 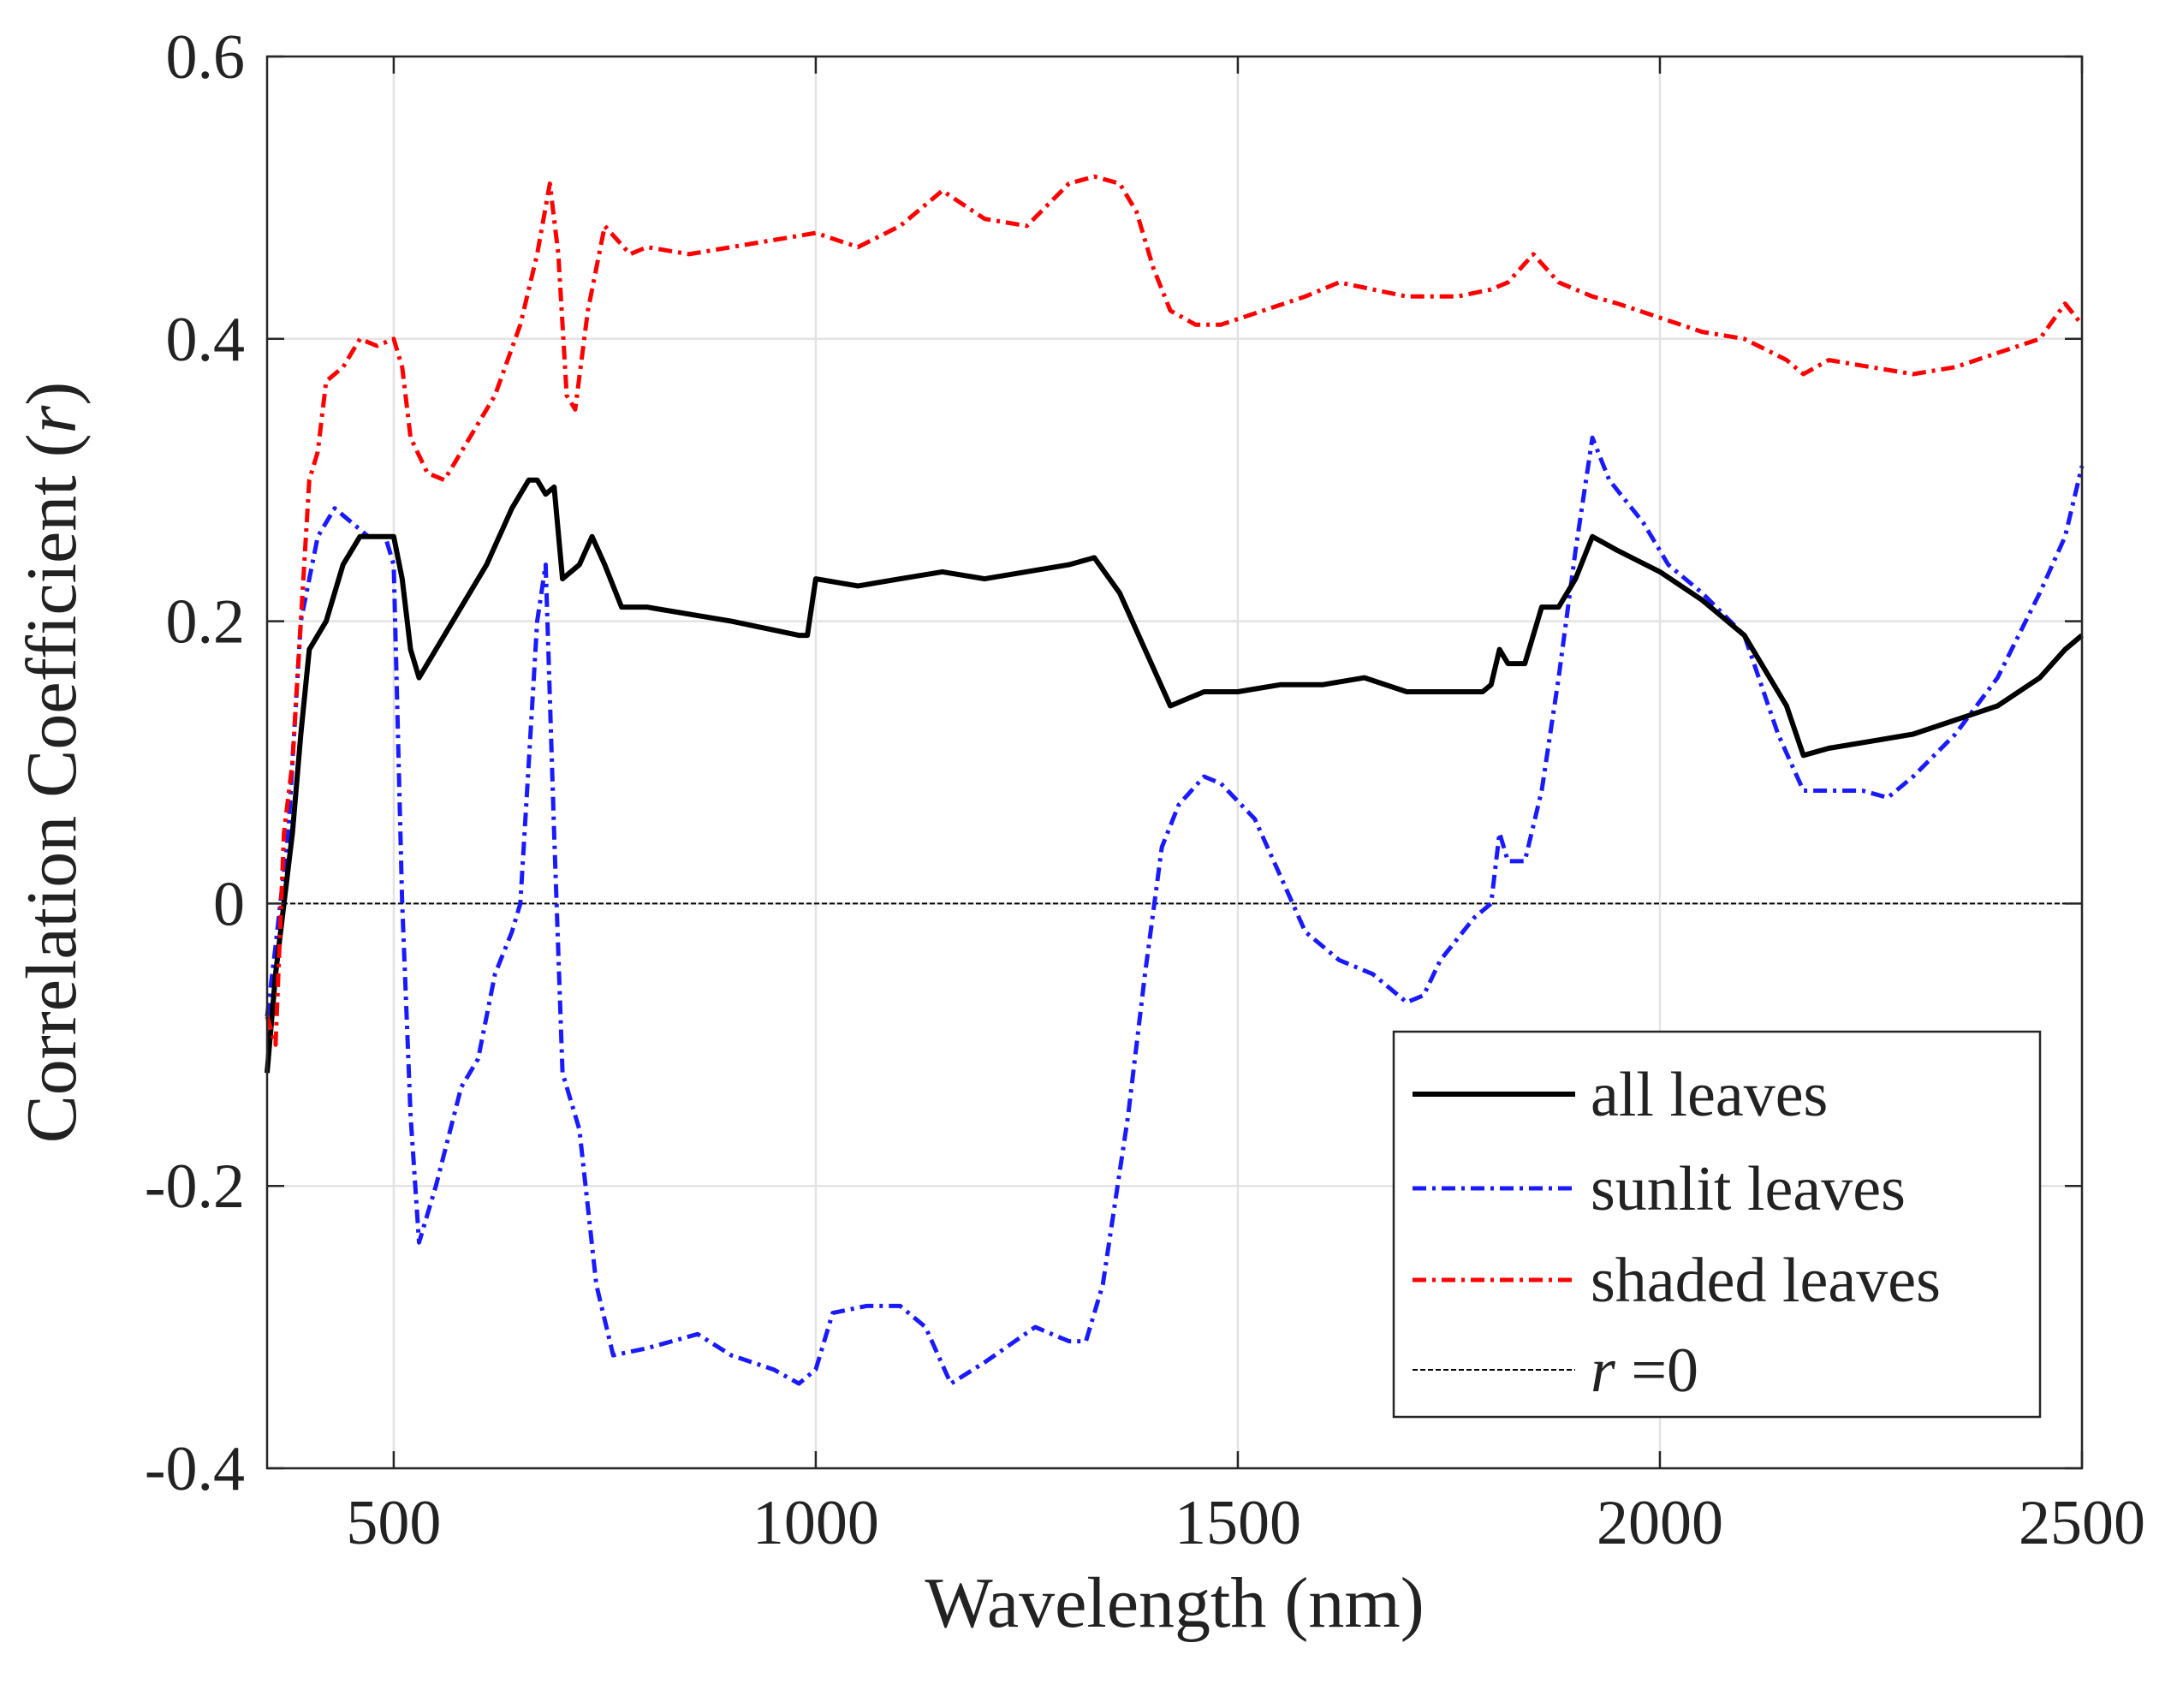 What do you see at coordinates (195, 1187) in the screenshot?
I see `y-tick-label: -0.2` at bounding box center [195, 1187].